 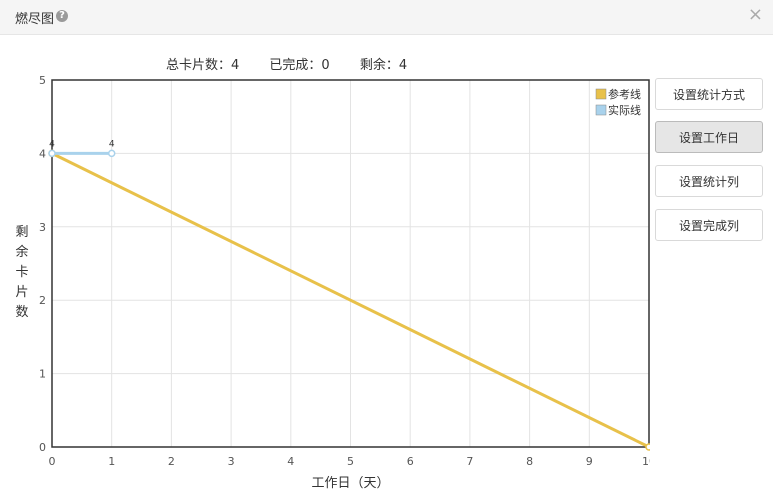 I want to click on y-tick-label: 0, so click(x=42, y=447).